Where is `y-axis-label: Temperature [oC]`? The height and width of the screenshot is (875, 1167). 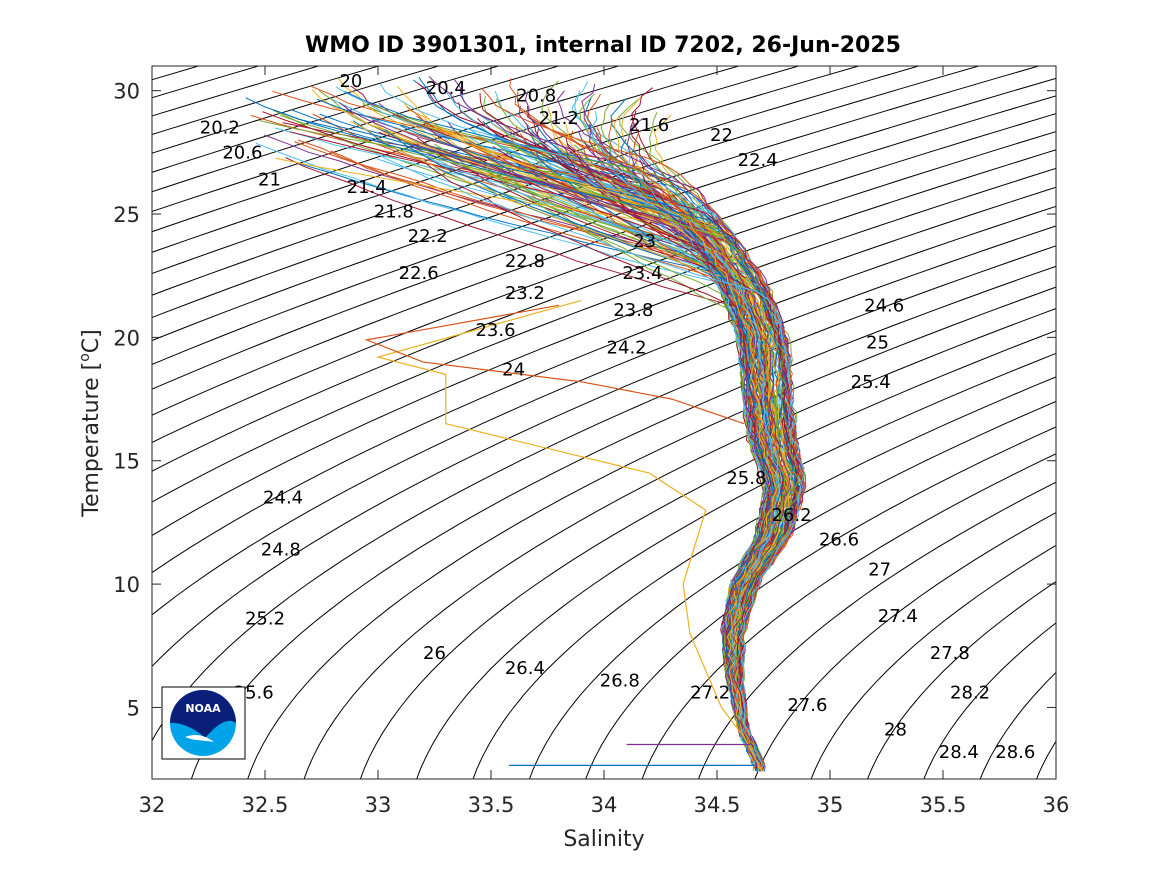 y-axis-label: Temperature [oC] is located at coordinates (90, 423).